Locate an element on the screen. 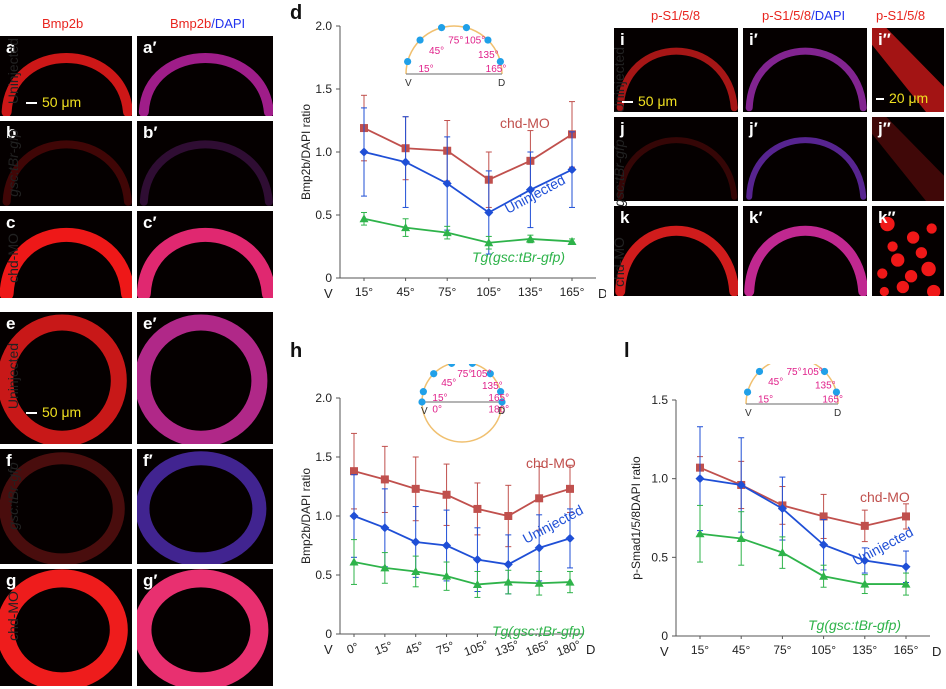 The height and width of the screenshot is (689, 946). chart-h-x-end-d: D is located at coordinates (590, 649).